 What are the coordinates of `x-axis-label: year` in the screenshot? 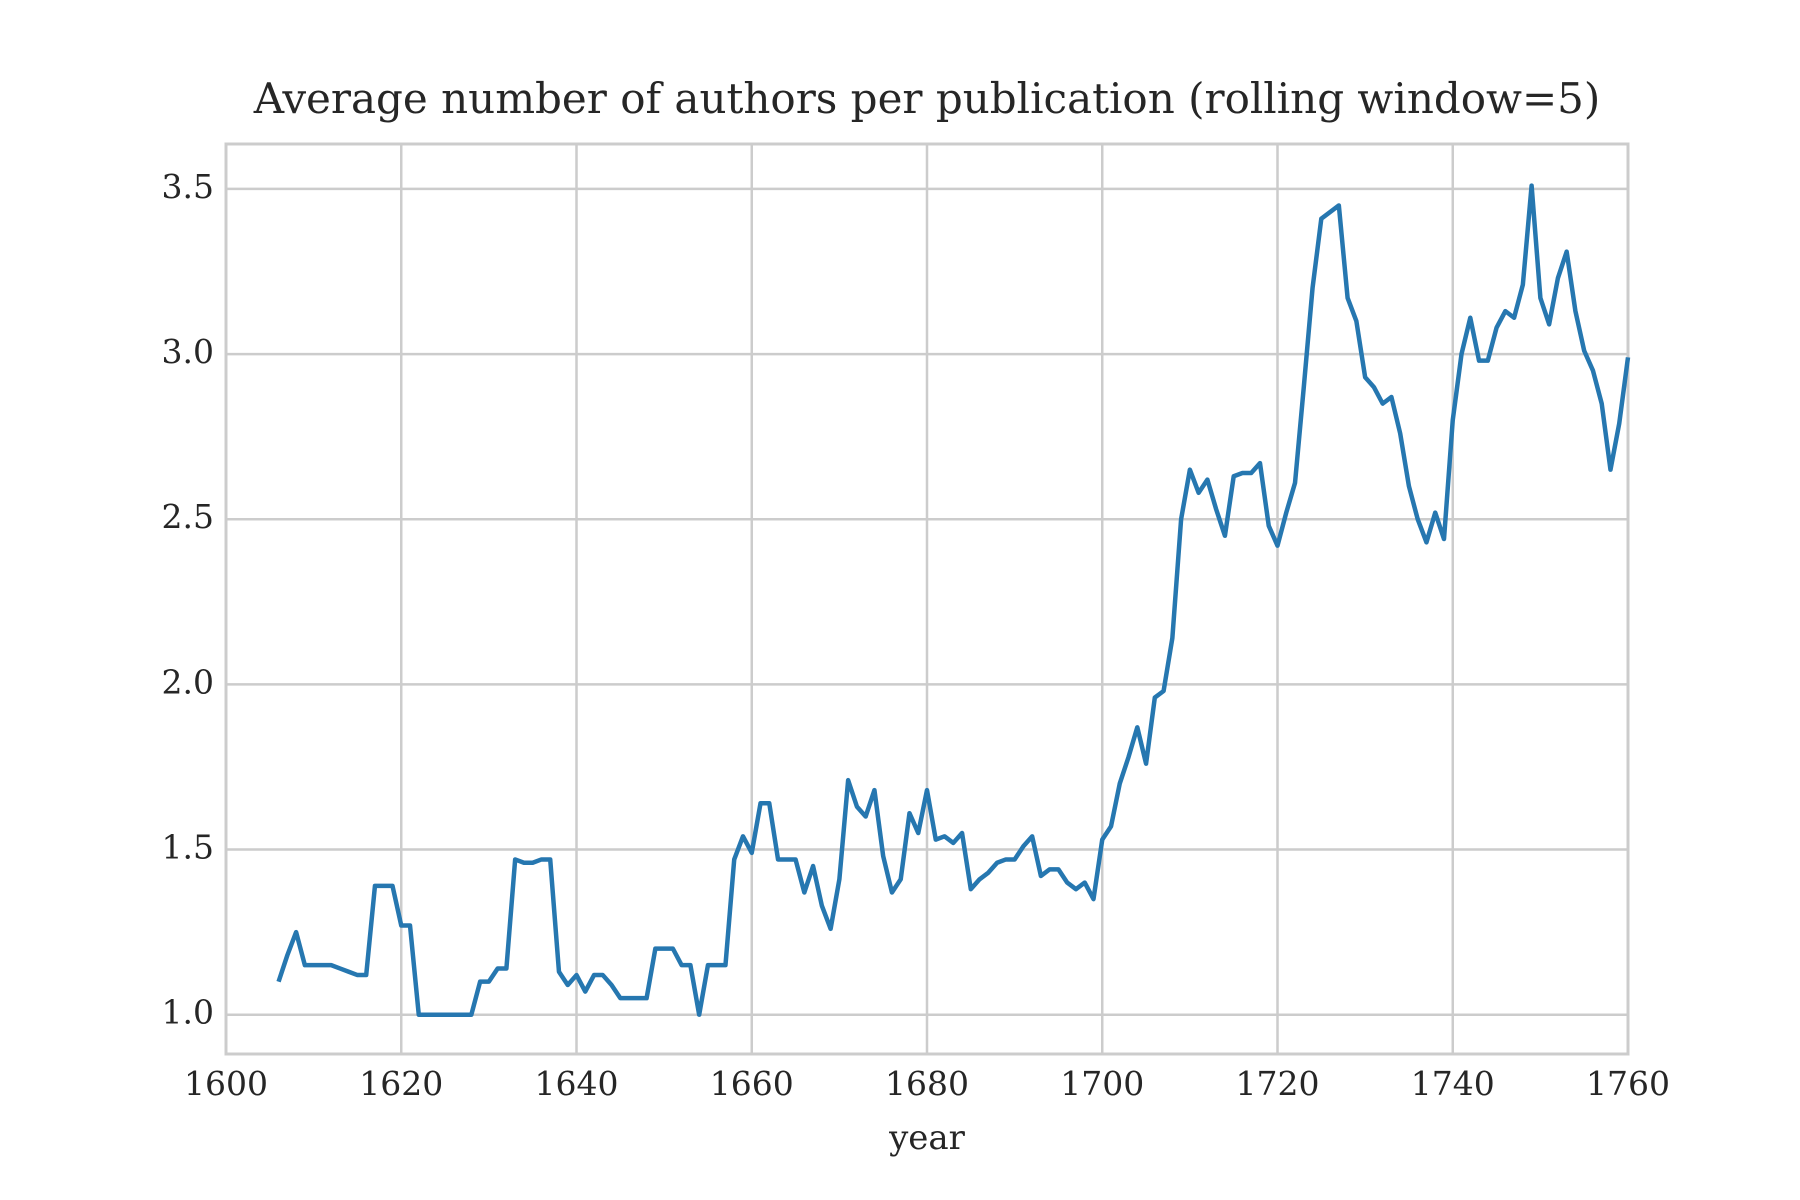 It's located at (927, 1138).